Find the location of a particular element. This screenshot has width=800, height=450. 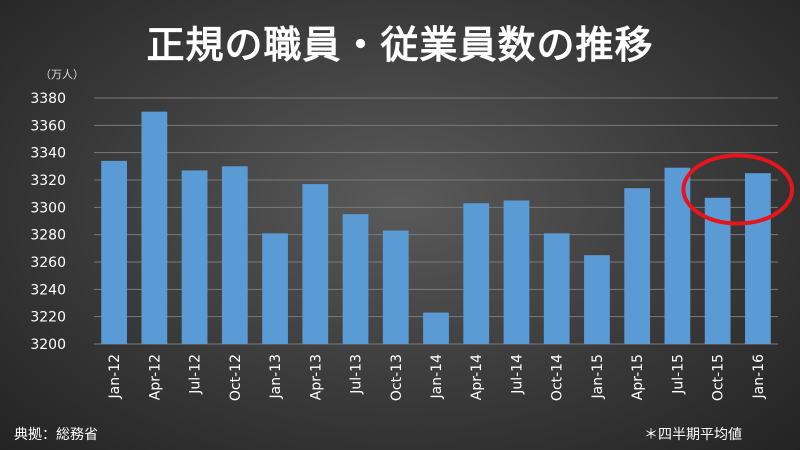

x-tick-label: Jul-15 is located at coordinates (678, 374).